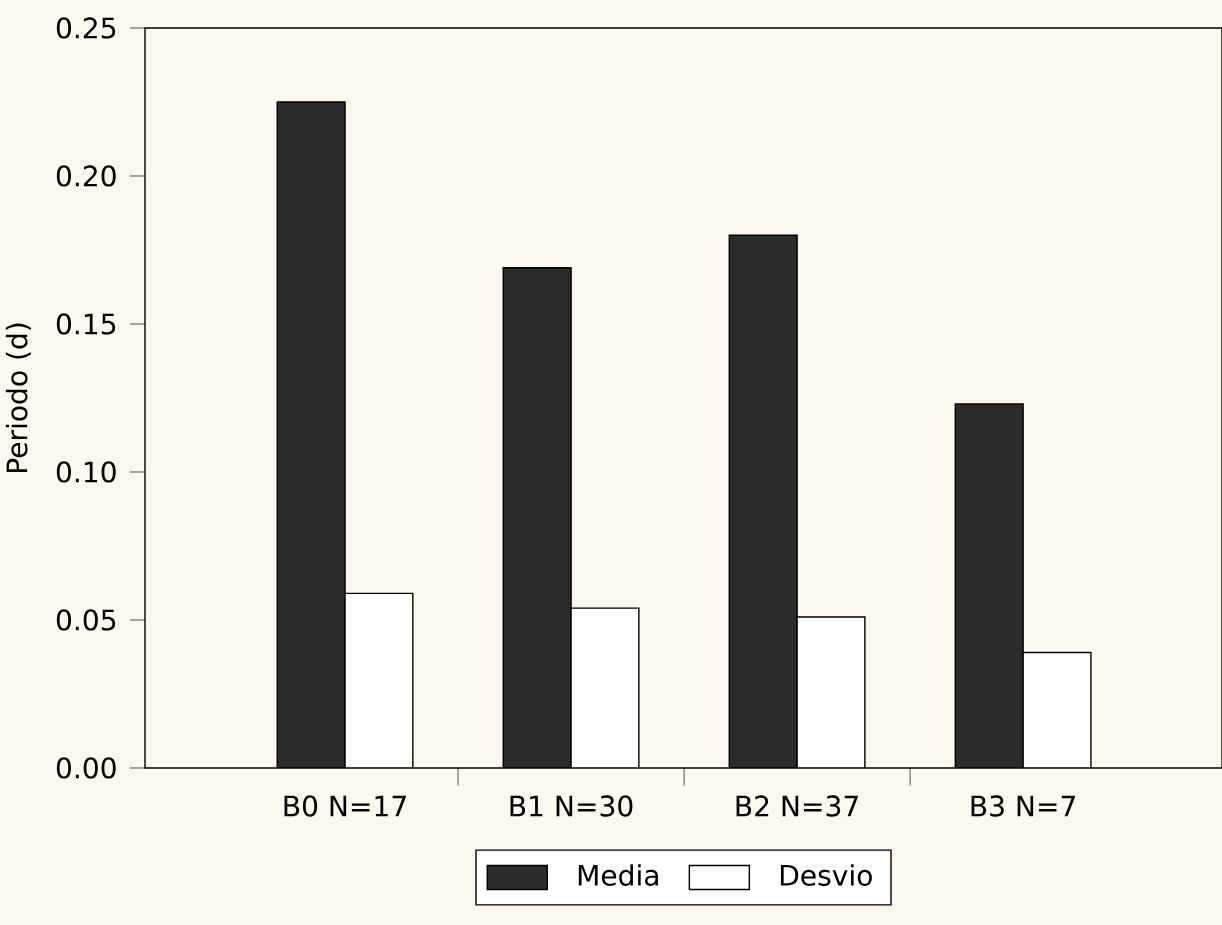  I want to click on y-tick-label: 0.25, so click(86, 28).